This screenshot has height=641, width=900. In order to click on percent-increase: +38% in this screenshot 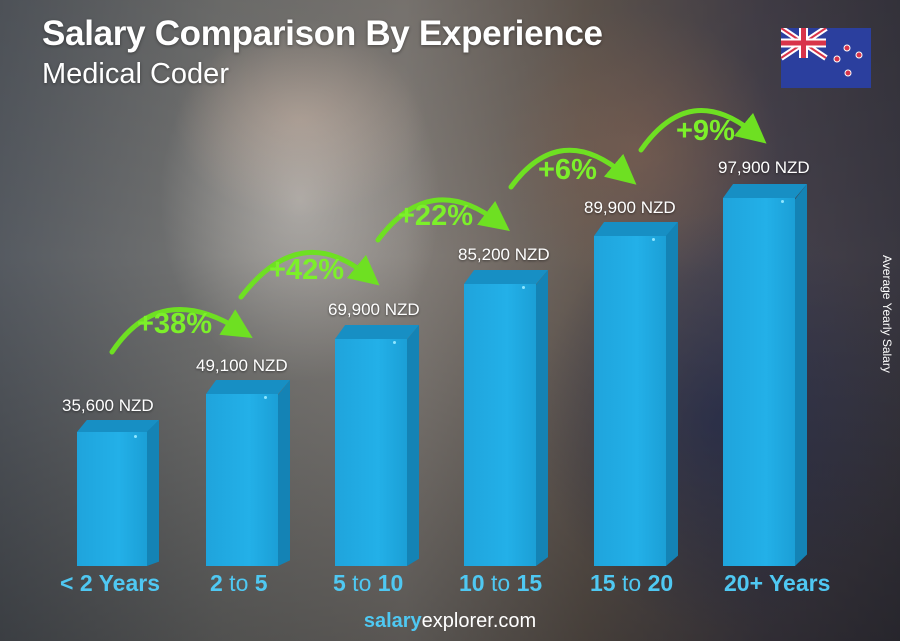, I will do `click(174, 324)`.